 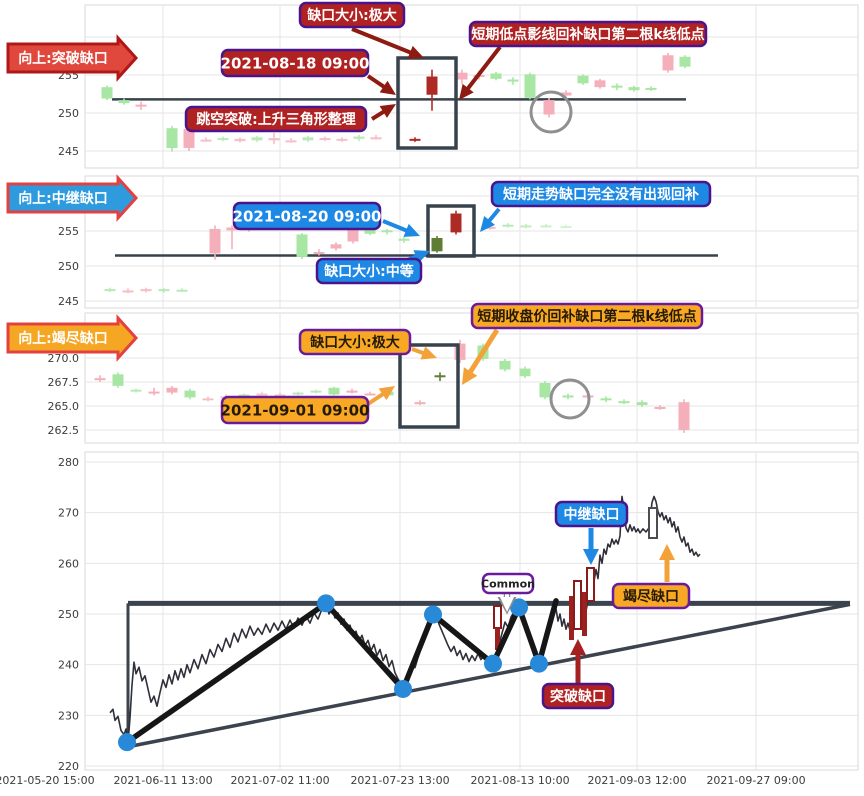 What do you see at coordinates (352, 15) in the screenshot?
I see `annotation-text: 缺口大小:极大` at bounding box center [352, 15].